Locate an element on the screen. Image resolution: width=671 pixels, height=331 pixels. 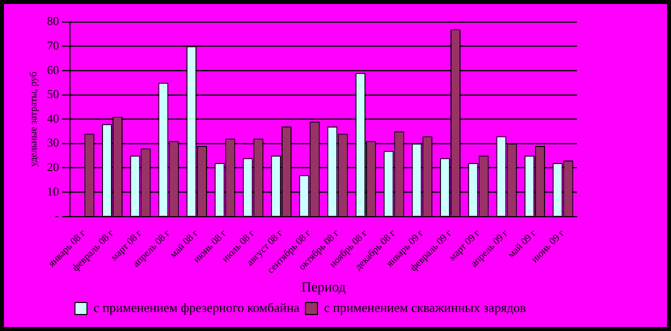
y-tick-label: 30 is located at coordinates (53, 143).